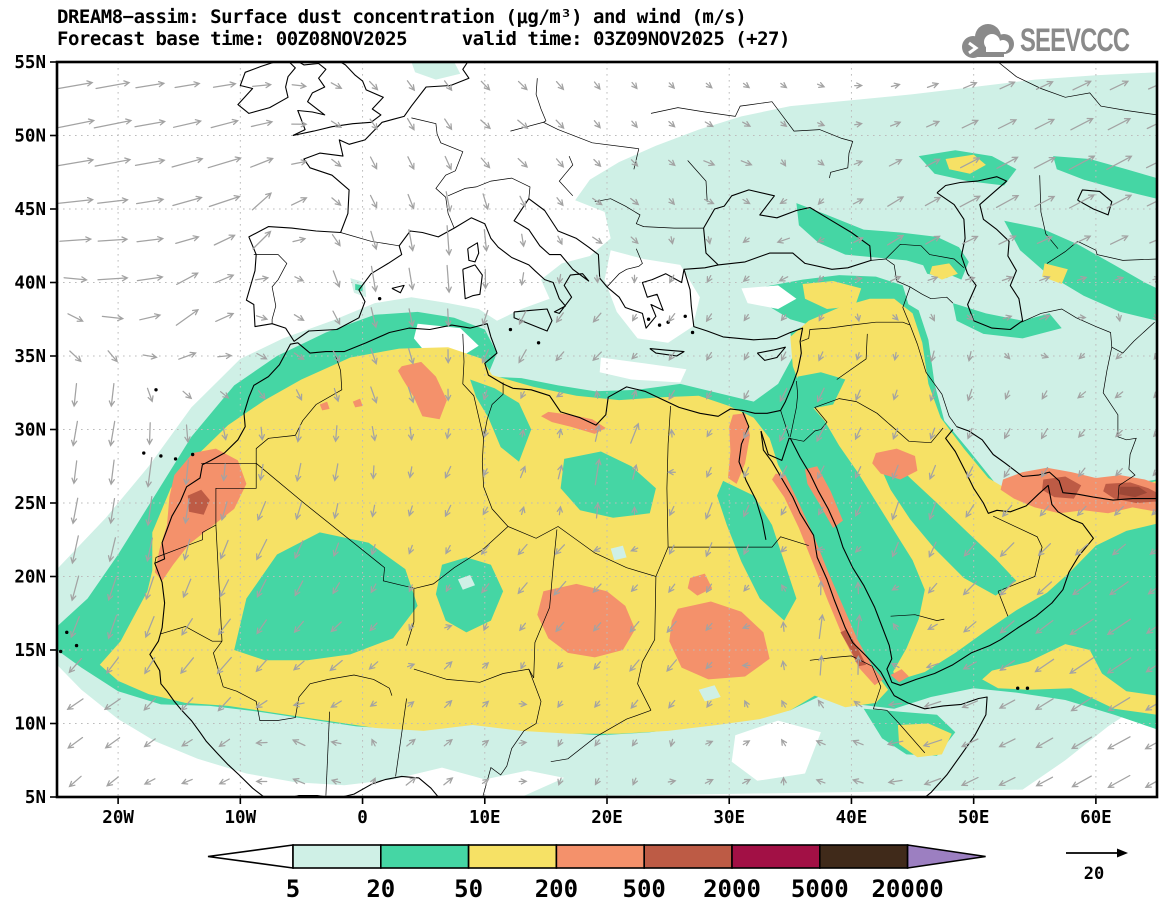 Image resolution: width=1165 pixels, height=907 pixels. What do you see at coordinates (30, 357) in the screenshot?
I see `svg-text: 35N` at bounding box center [30, 357].